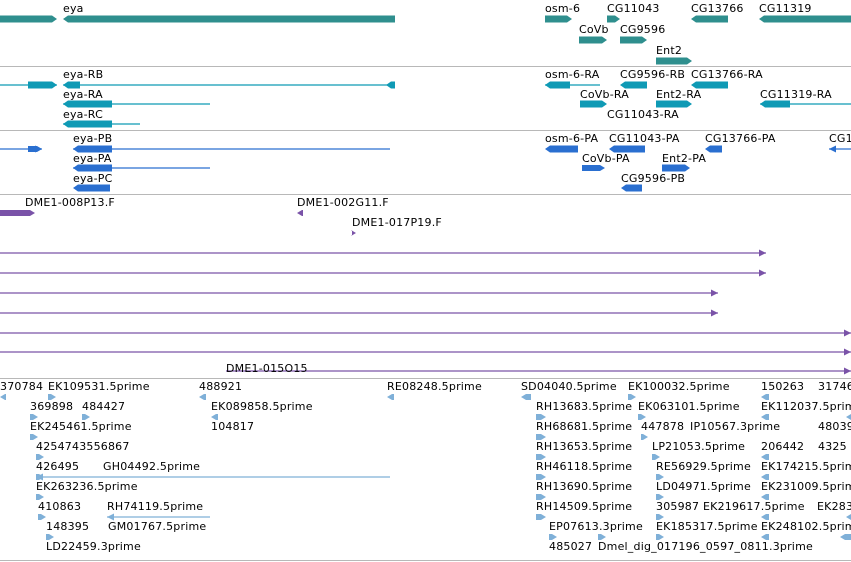 This screenshot has height=562, width=851. I want to click on gene-label: CoVb, so click(594, 29).